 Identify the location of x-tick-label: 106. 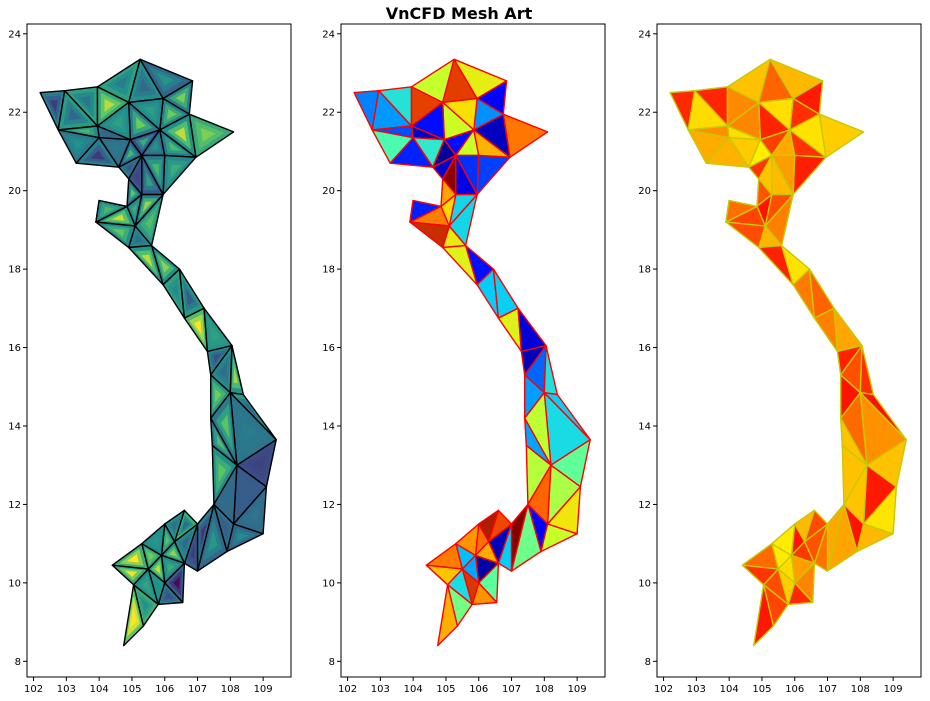
(794, 689).